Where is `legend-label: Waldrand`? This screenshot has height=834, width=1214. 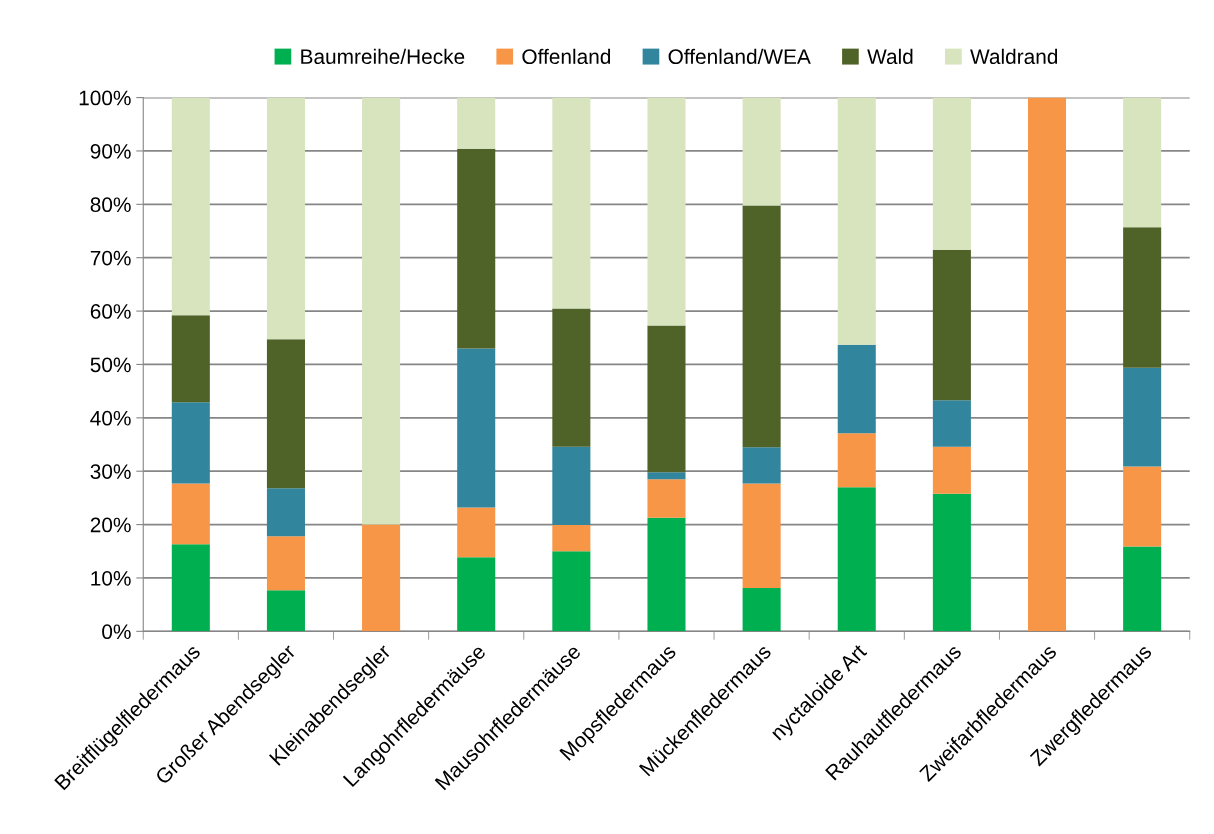 legend-label: Waldrand is located at coordinates (1014, 56).